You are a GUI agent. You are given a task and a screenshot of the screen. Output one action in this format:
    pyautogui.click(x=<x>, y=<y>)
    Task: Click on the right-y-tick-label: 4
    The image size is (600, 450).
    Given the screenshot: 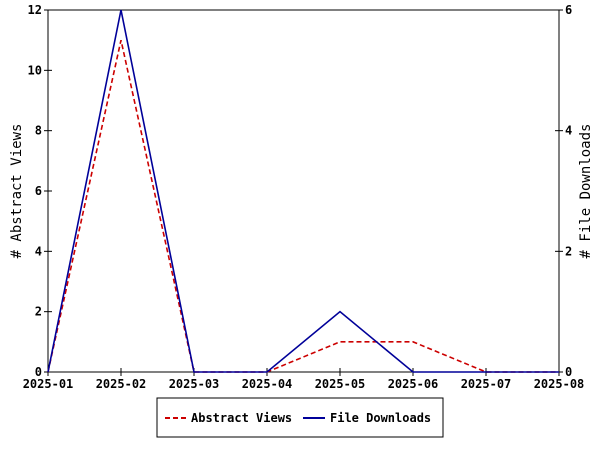 What is the action you would take?
    pyautogui.click(x=568, y=131)
    